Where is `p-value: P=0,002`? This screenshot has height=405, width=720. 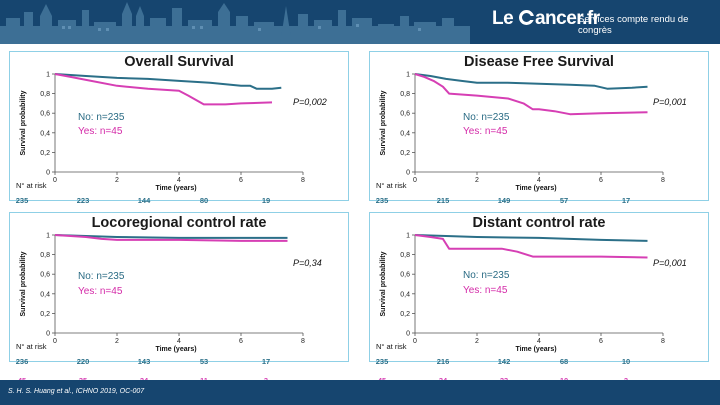 p-value: P=0,002 is located at coordinates (310, 102).